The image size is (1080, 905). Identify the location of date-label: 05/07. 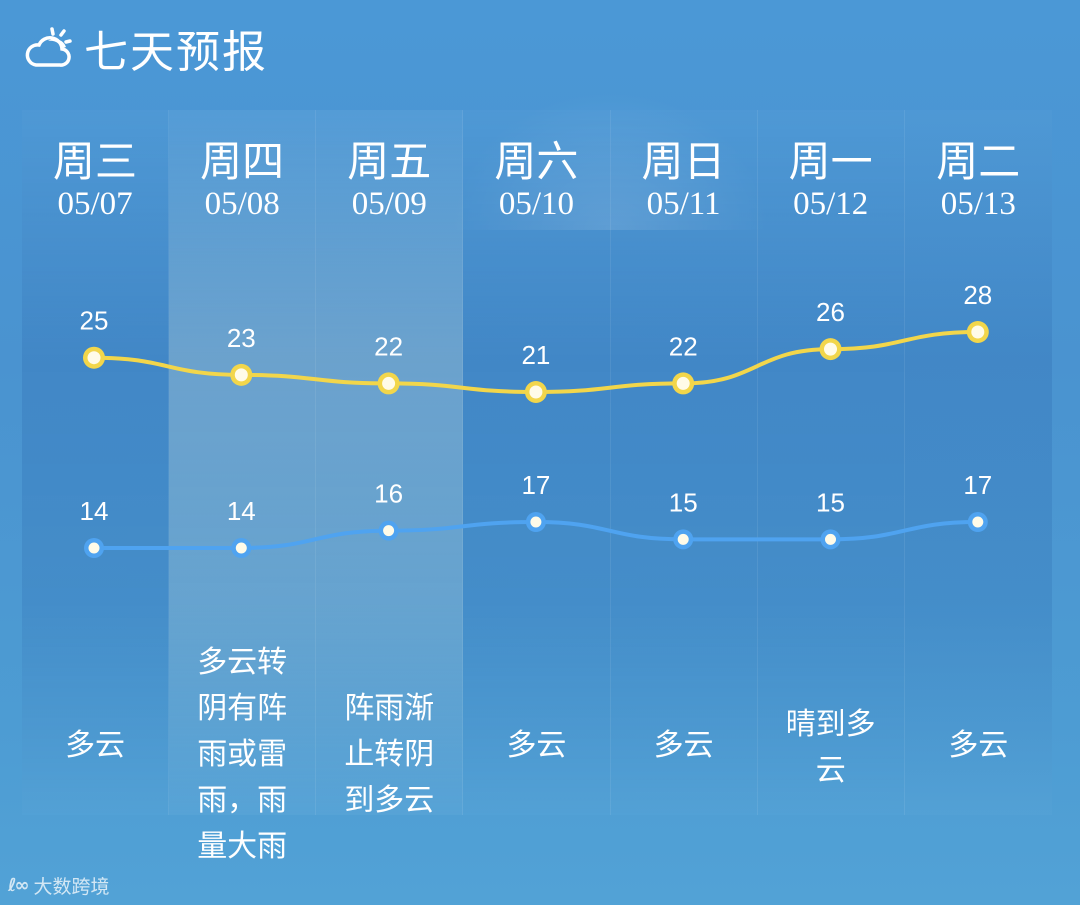
(95, 204).